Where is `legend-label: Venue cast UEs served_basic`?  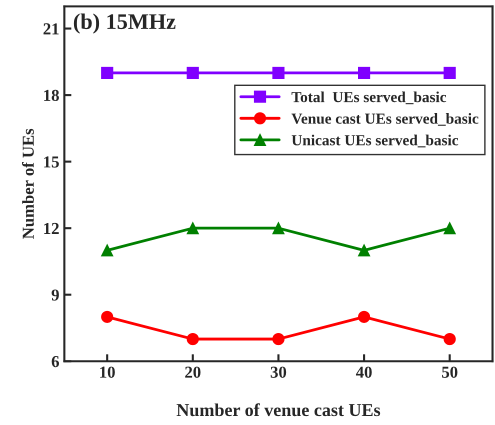 legend-label: Venue cast UEs served_basic is located at coordinates (384, 119).